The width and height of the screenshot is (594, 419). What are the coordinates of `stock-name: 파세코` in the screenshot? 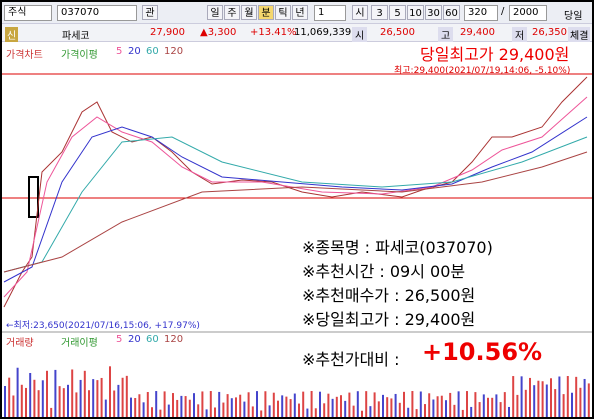 It's located at (76, 36).